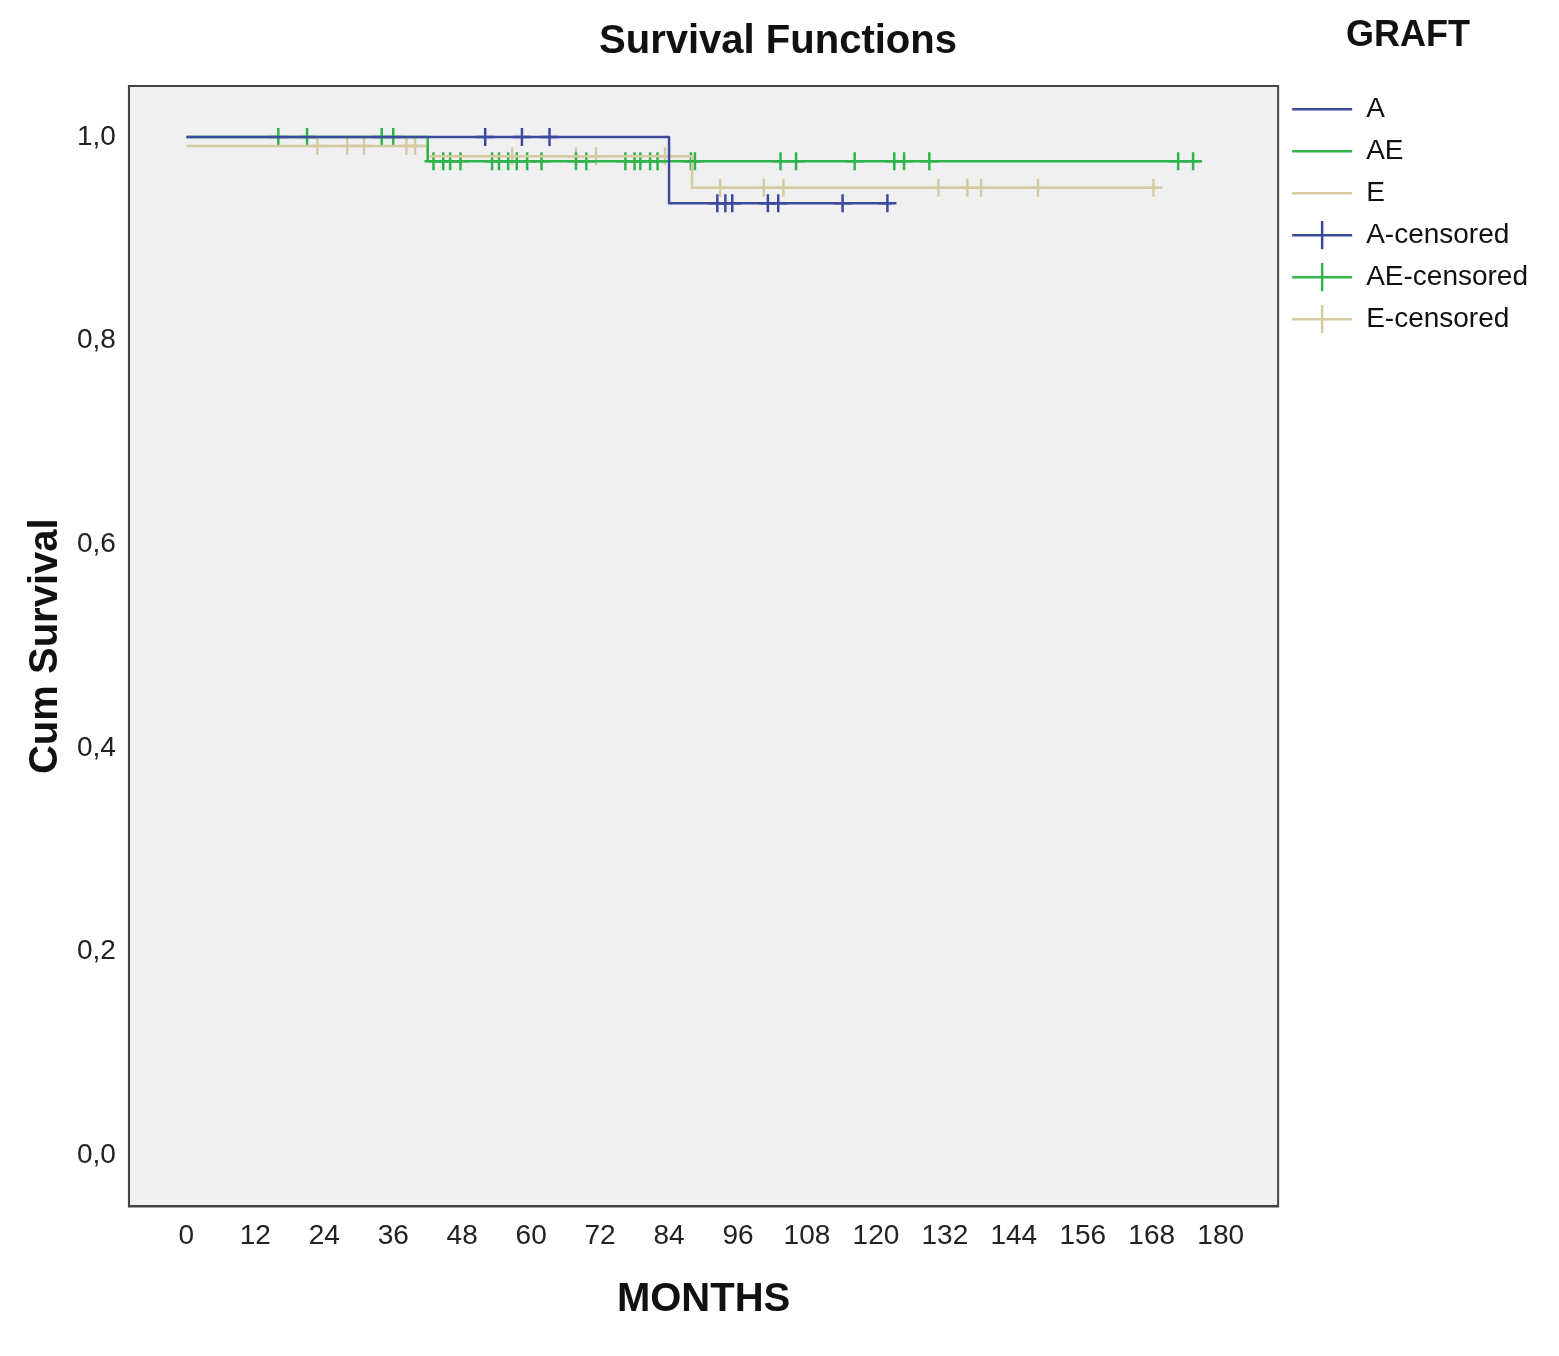  What do you see at coordinates (43, 646) in the screenshot?
I see `y-axis-title: Cum Survival` at bounding box center [43, 646].